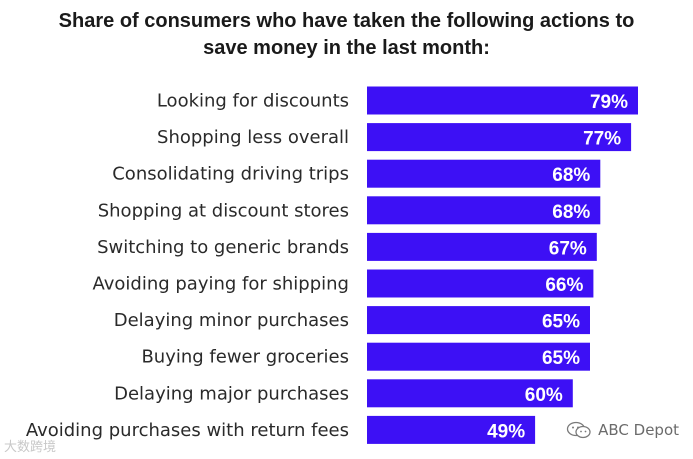 The height and width of the screenshot is (459, 693). What do you see at coordinates (609, 102) in the screenshot?
I see `value-label-0: 79%` at bounding box center [609, 102].